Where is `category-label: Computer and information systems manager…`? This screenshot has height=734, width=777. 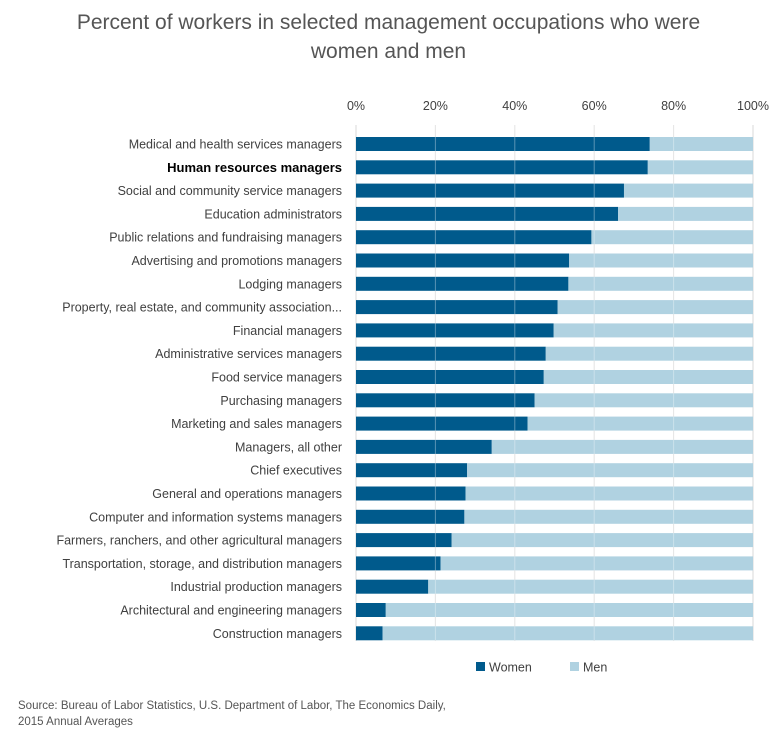
category-label: Computer and information systems manager… is located at coordinates (215, 517).